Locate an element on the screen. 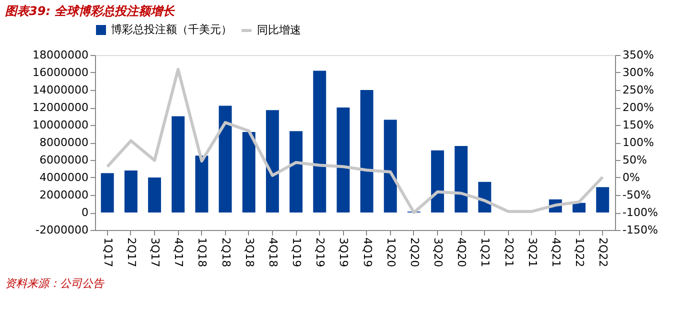 Image resolution: width=692 pixels, height=332 pixels. y2-tick-label: 250% is located at coordinates (638, 90).